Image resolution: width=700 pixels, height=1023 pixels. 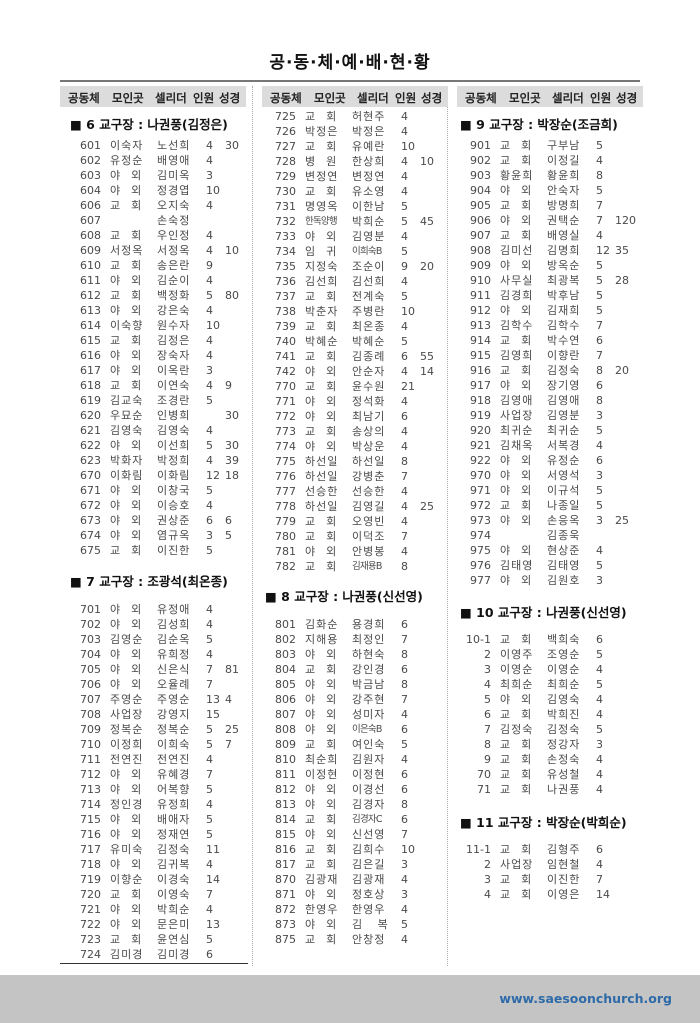 I want to click on cell-leader: 인병희, so click(x=174, y=415).